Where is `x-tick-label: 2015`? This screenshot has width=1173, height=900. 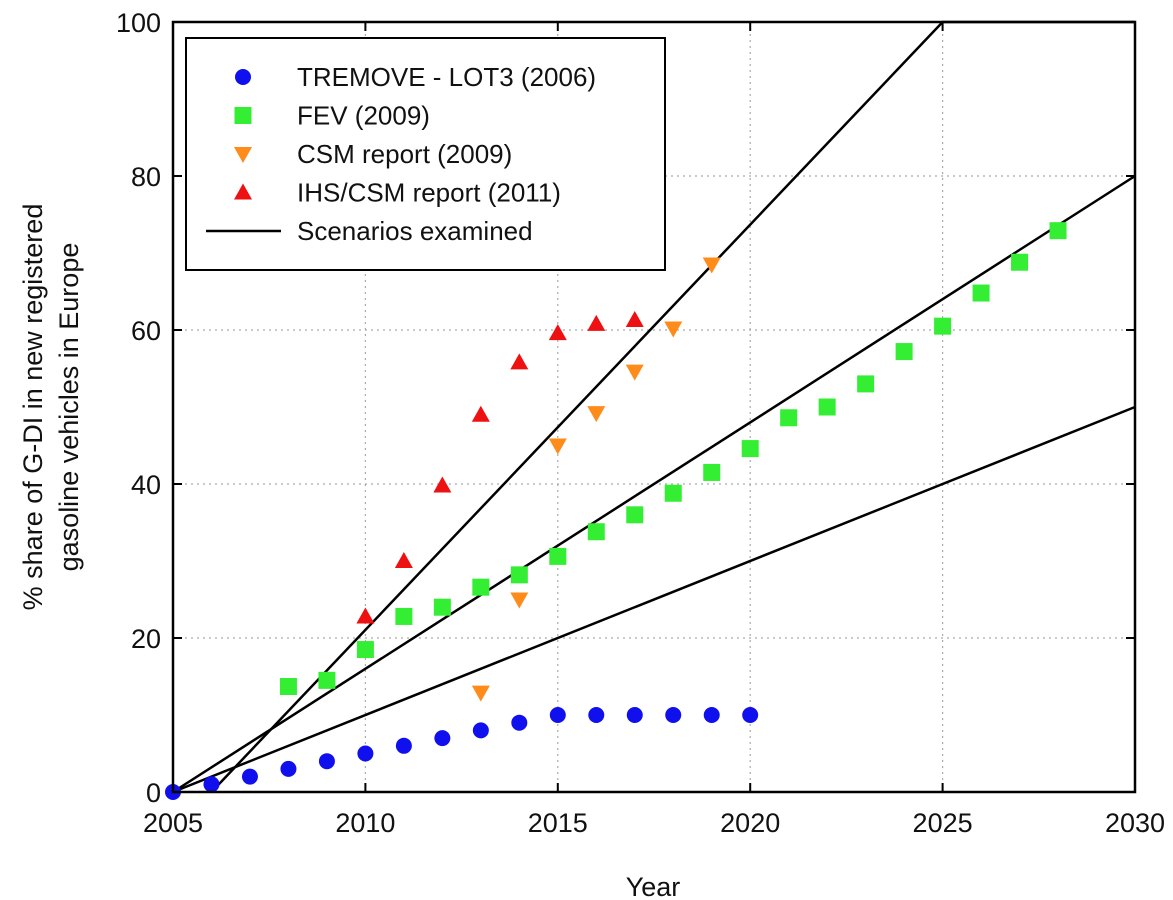 x-tick-label: 2015 is located at coordinates (558, 823).